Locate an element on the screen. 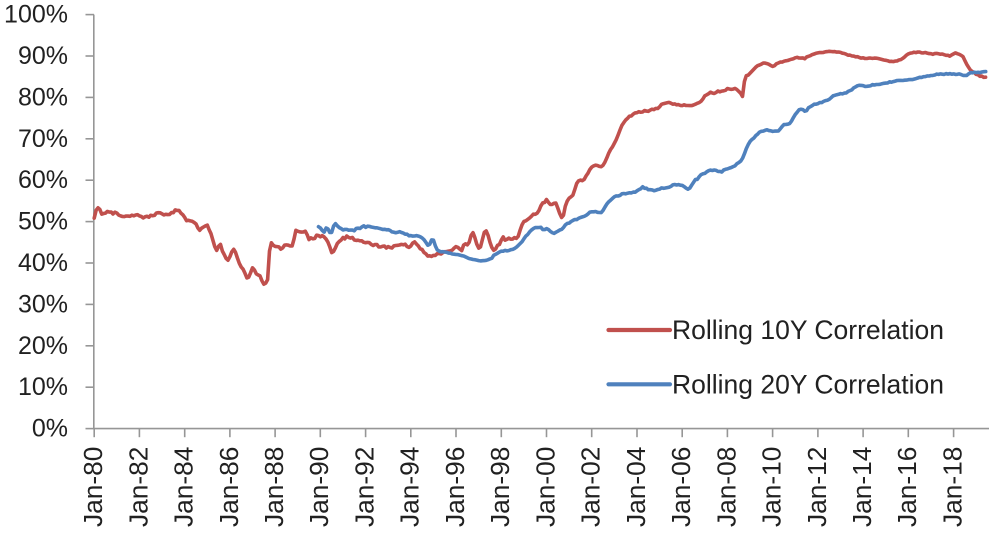 This screenshot has width=1000, height=536. svg-text: Jan-92 is located at coordinates (365, 487).